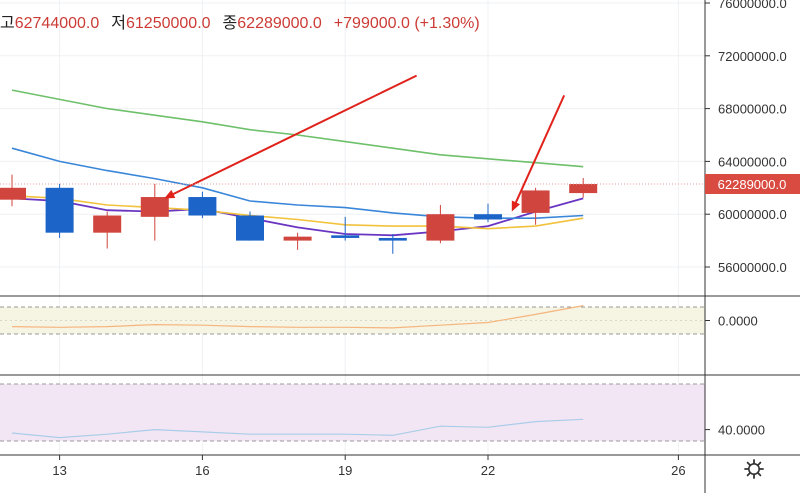  What do you see at coordinates (202, 470) in the screenshot?
I see `x-tick-label: 16` at bounding box center [202, 470].